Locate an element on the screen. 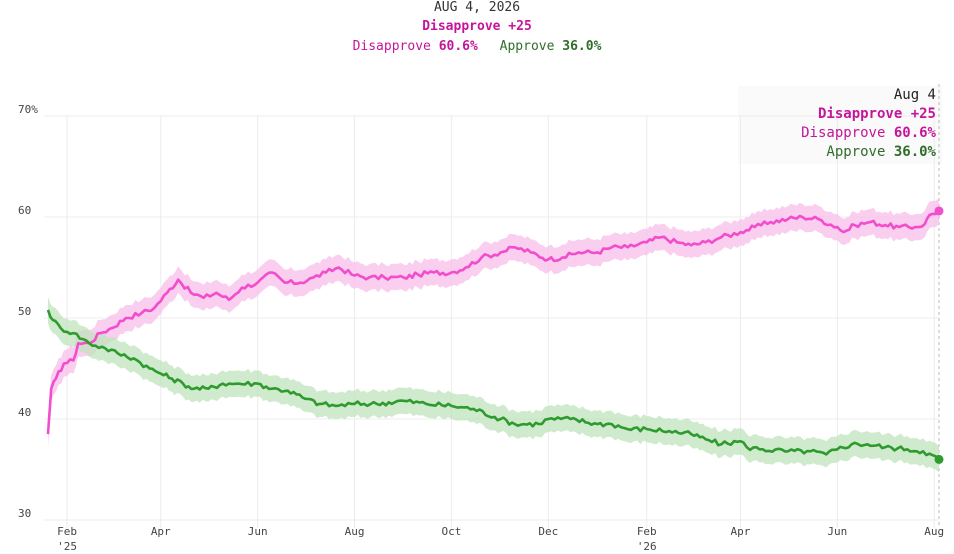 The image size is (954, 554). y-tick-label: 40 is located at coordinates (24, 412).